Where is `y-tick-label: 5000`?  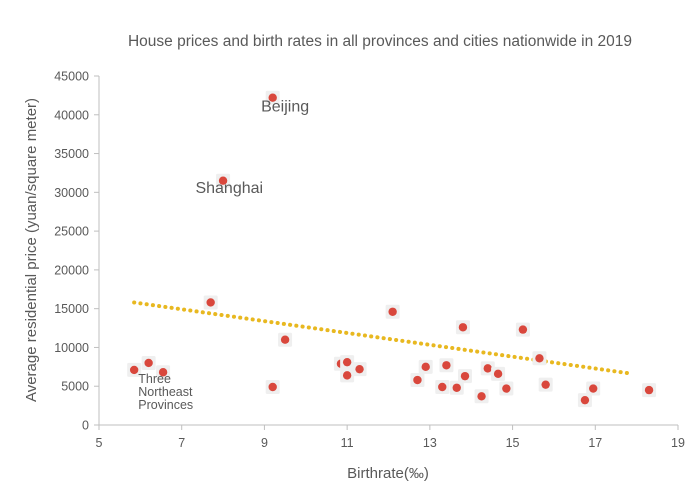
y-tick-label: 5000 is located at coordinates (75, 387).